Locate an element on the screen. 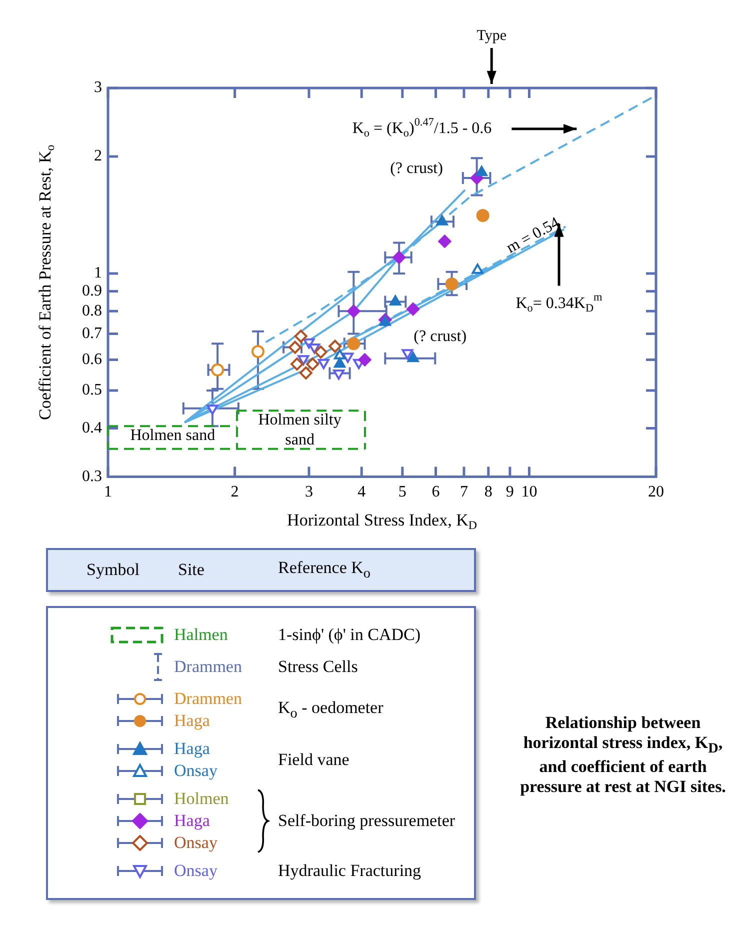 Image resolution: width=748 pixels, height=937 pixels. y-tick-label: 0.9 is located at coordinates (92, 291).